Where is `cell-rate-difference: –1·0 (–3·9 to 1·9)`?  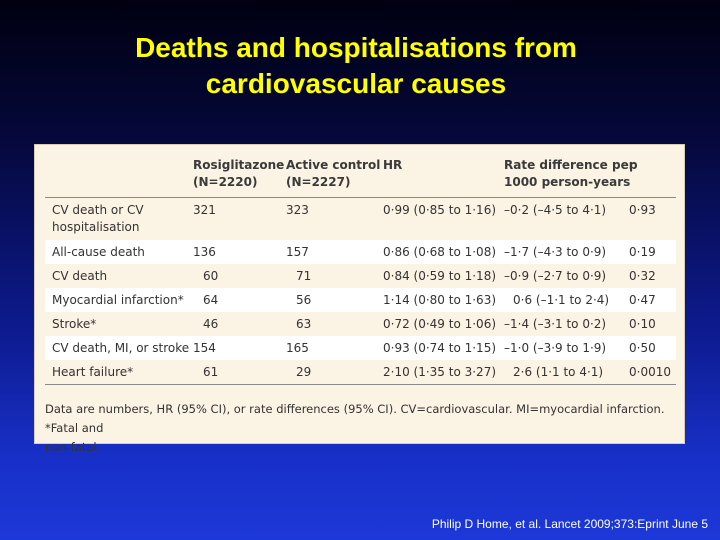
cell-rate-difference: –1·0 (–3·9 to 1·9) is located at coordinates (555, 348).